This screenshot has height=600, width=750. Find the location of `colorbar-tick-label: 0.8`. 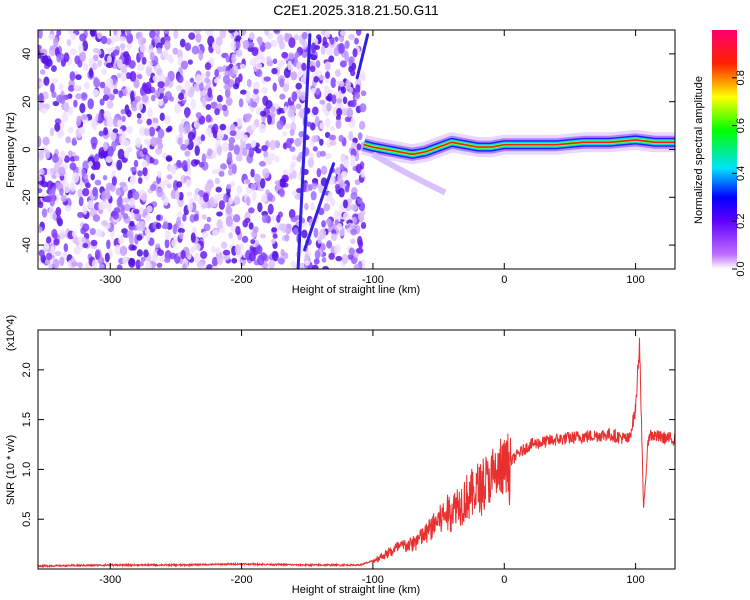

colorbar-tick-label: 0.8 is located at coordinates (741, 77).